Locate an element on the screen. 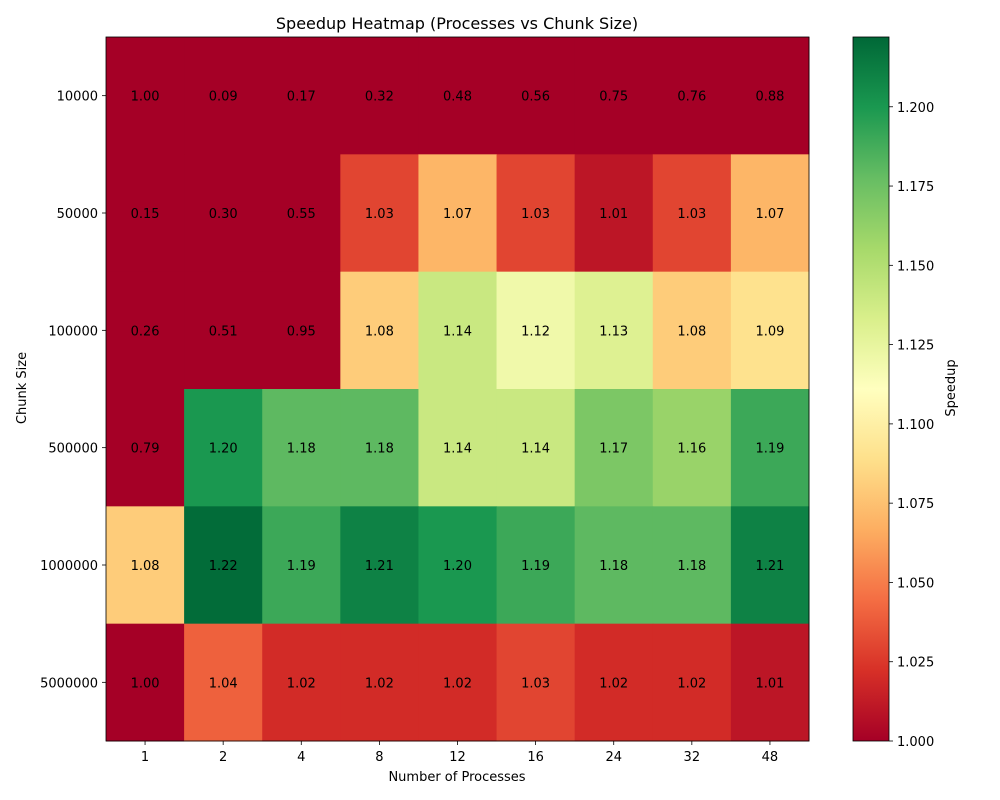 This screenshot has width=1000, height=800. cell-value-label: 0.56 is located at coordinates (535, 97).